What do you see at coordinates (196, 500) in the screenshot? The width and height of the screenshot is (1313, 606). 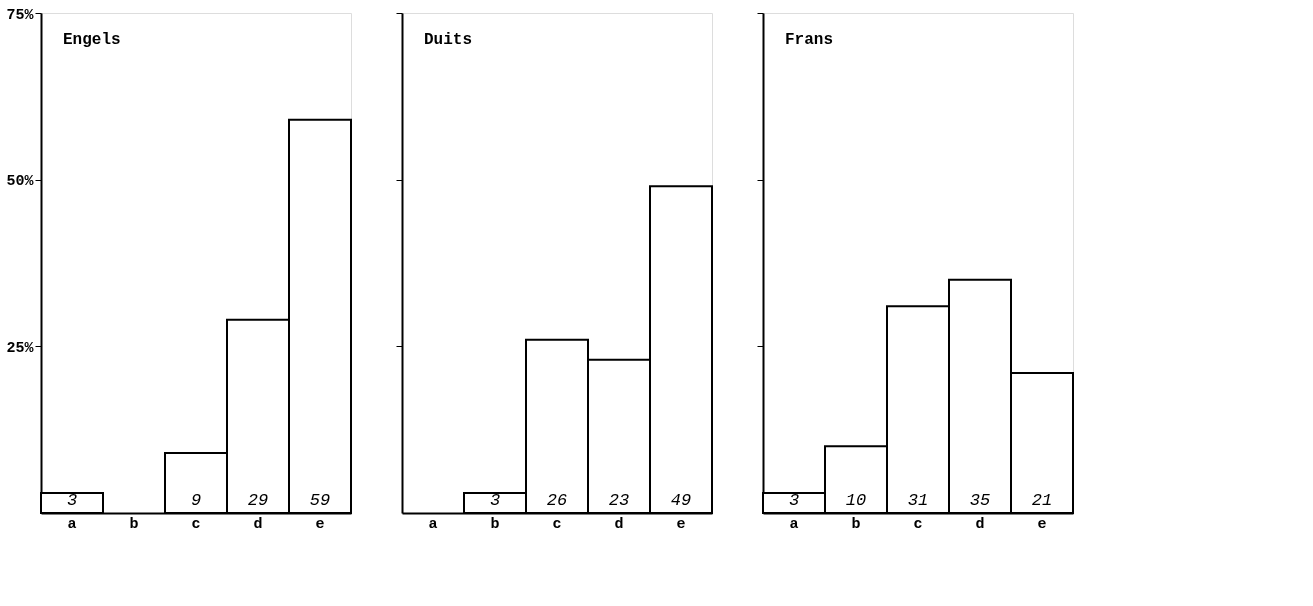 I see `data-label: 9` at bounding box center [196, 500].